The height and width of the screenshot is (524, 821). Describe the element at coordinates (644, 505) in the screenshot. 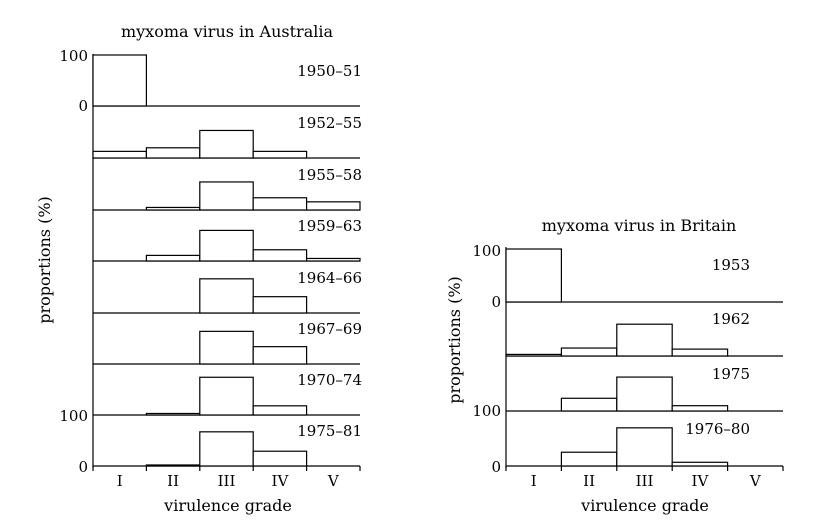

I see `britain-x-axis-label: virulence grade` at that location.